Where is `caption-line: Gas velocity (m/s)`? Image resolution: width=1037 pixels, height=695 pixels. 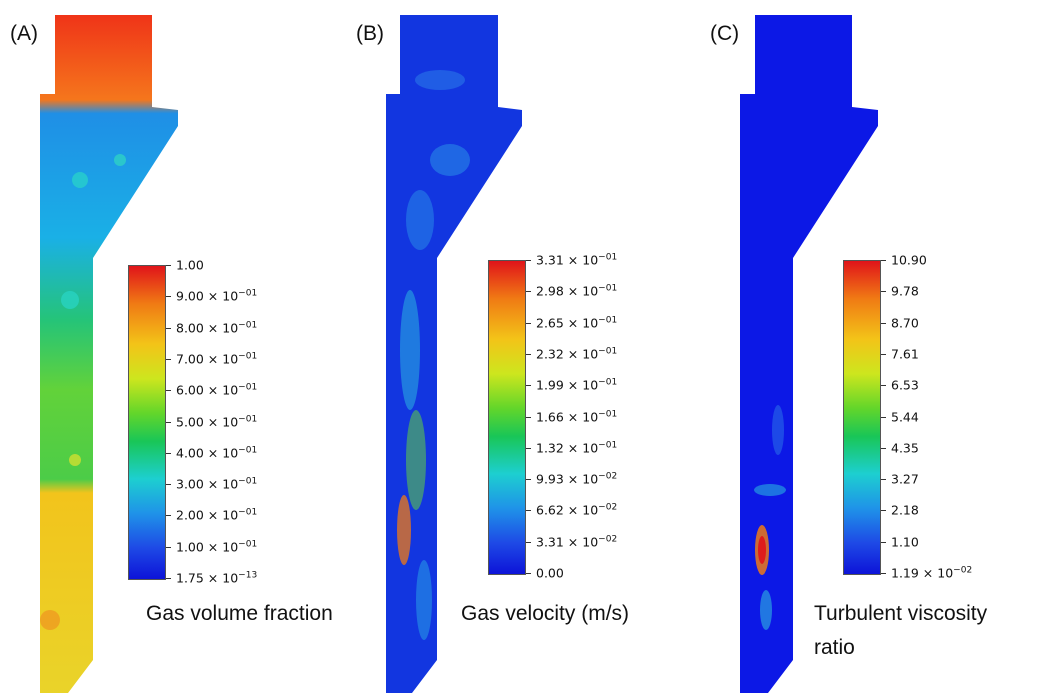
caption-line: Gas velocity (m/s) is located at coordinates (545, 613).